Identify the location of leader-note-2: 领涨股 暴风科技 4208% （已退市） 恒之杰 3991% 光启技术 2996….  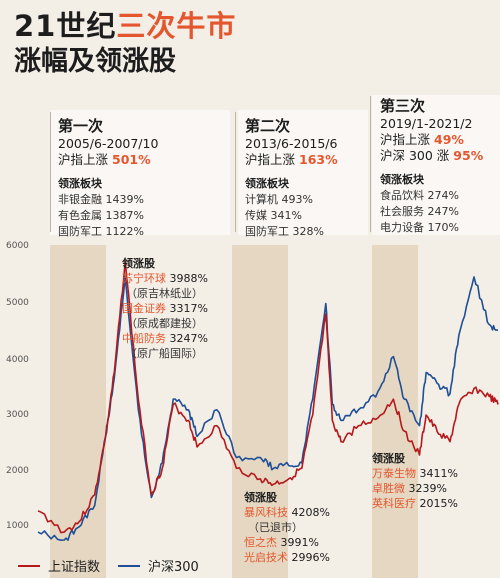
(287, 527).